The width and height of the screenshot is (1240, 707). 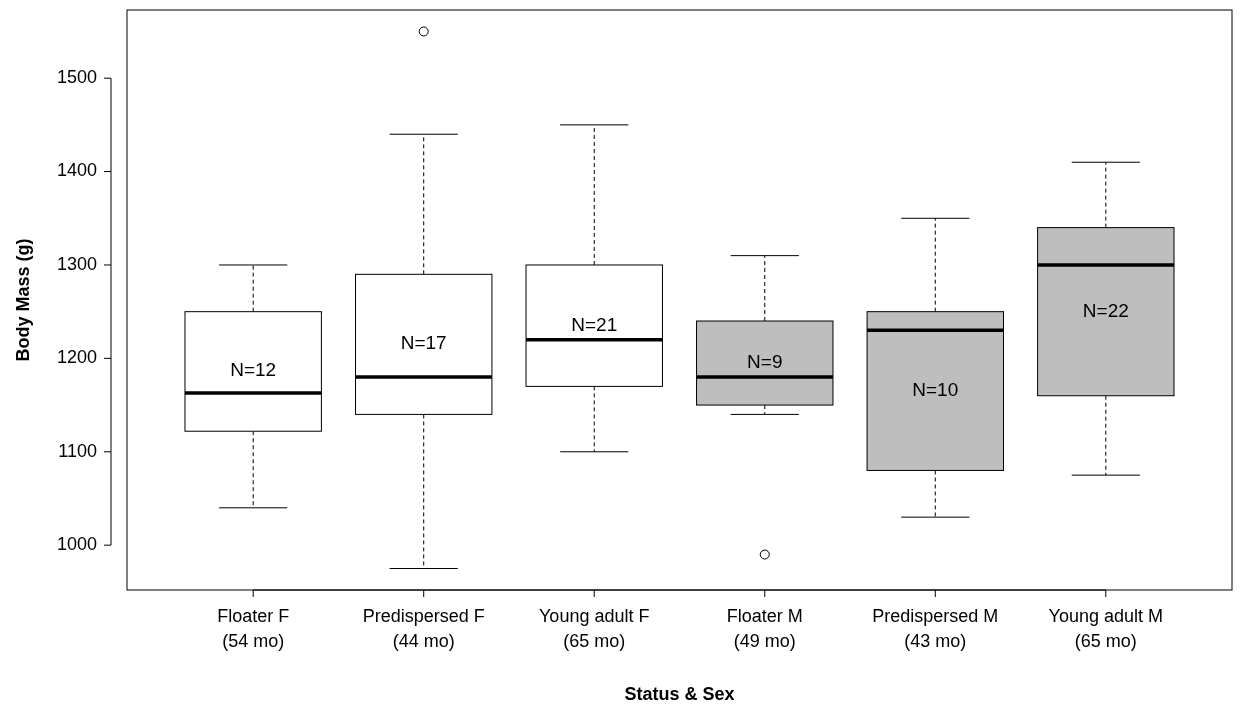 What do you see at coordinates (679, 694) in the screenshot?
I see `x-axis-title: Status & Sex` at bounding box center [679, 694].